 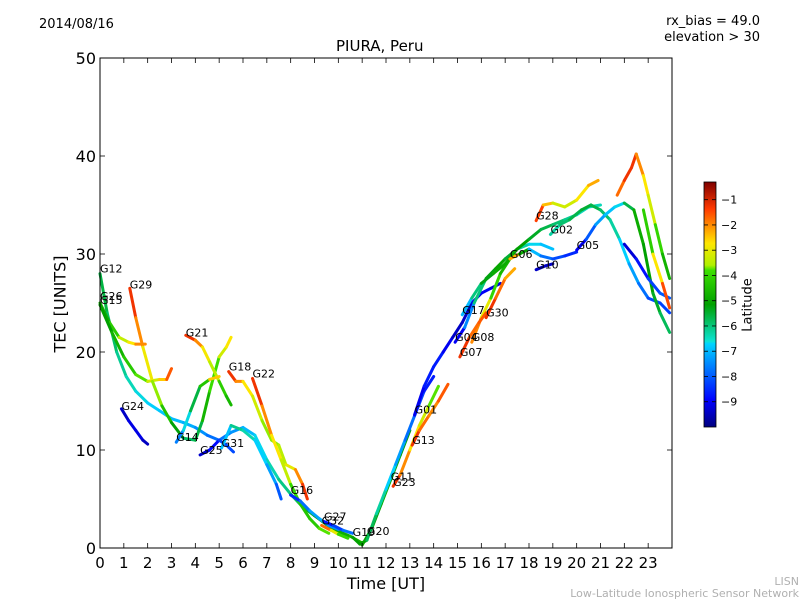 What do you see at coordinates (576, 563) in the screenshot?
I see `x-tick-label: 20` at bounding box center [576, 563].